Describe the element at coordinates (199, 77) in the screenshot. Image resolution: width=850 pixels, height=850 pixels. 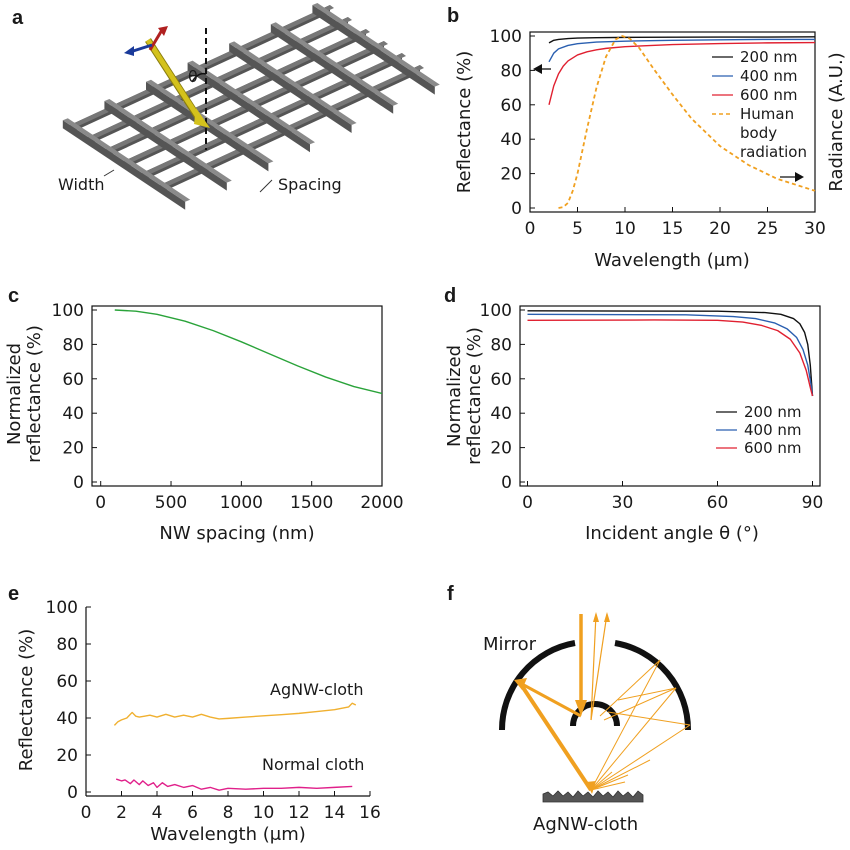
I see `angle-arc` at that location.